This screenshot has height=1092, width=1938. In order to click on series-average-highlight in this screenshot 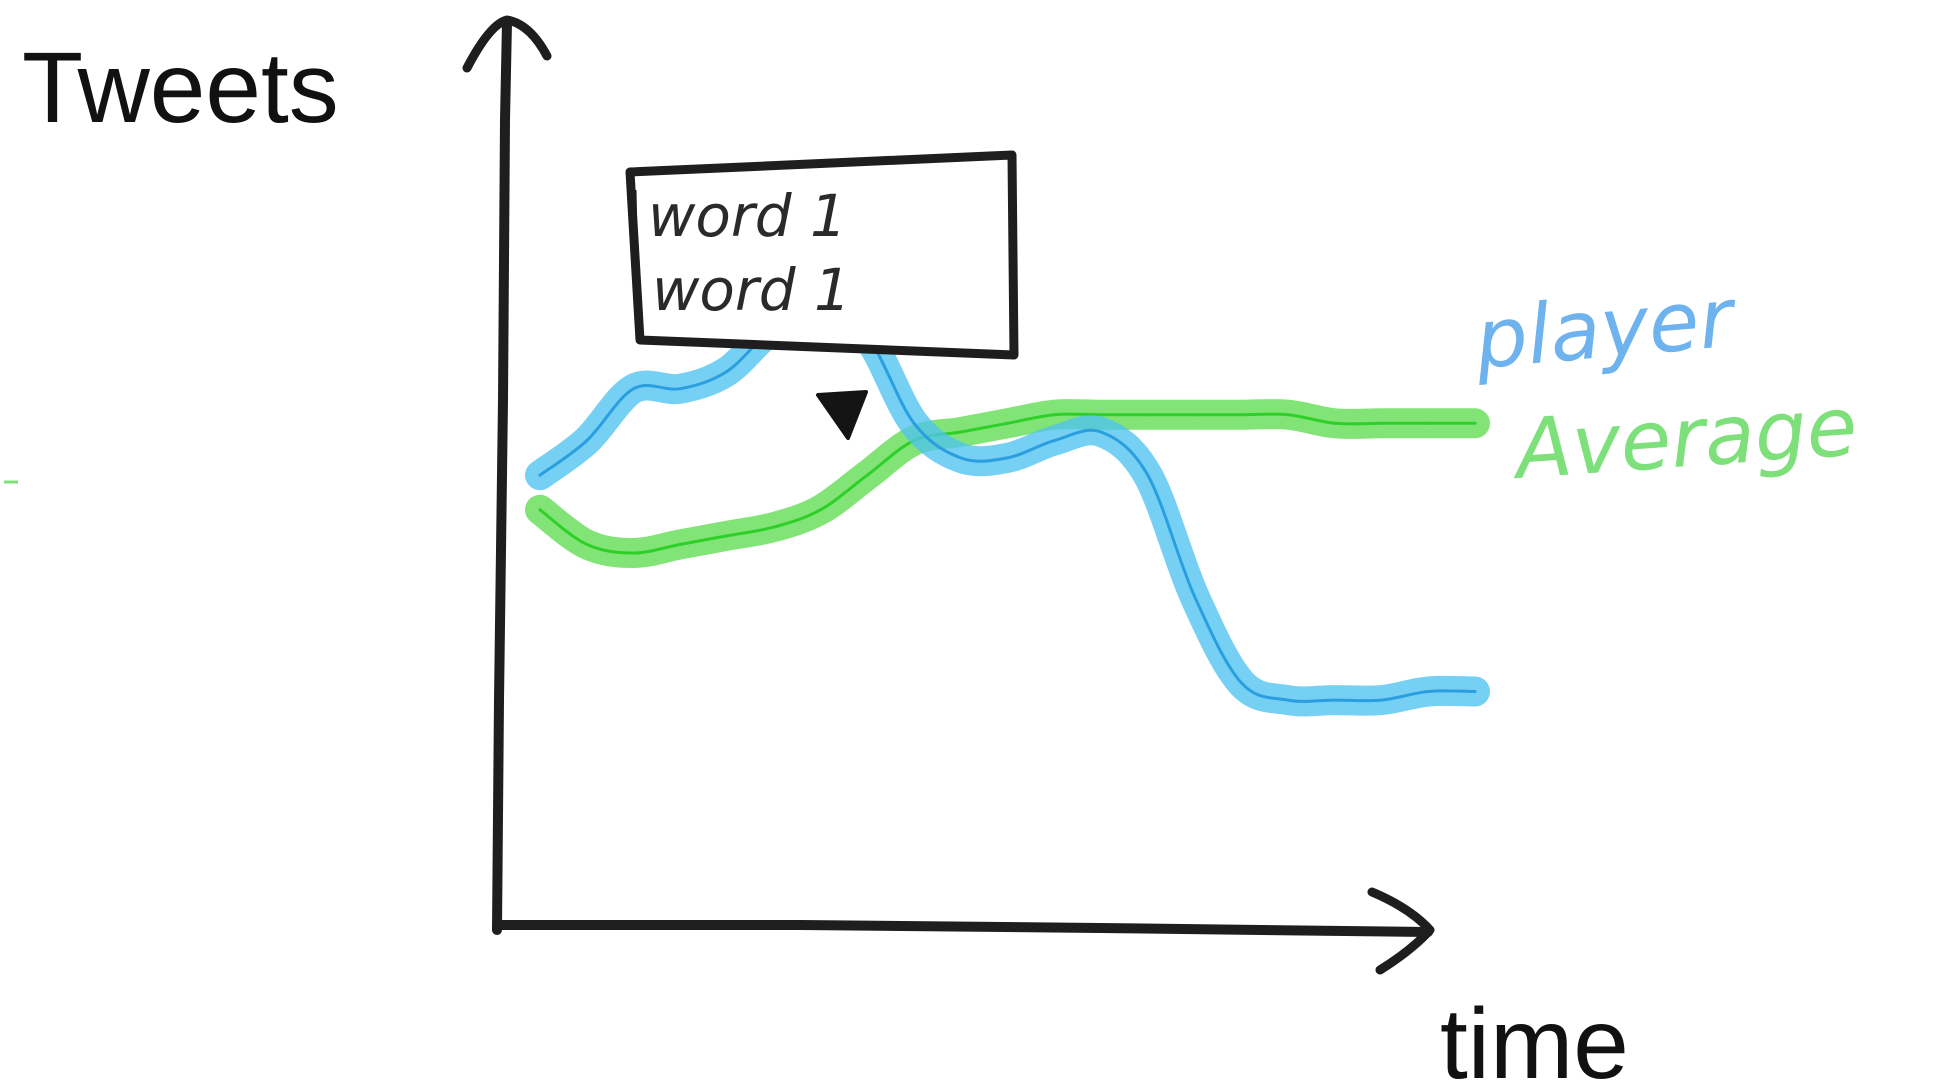, I will do `click(1007, 483)`.